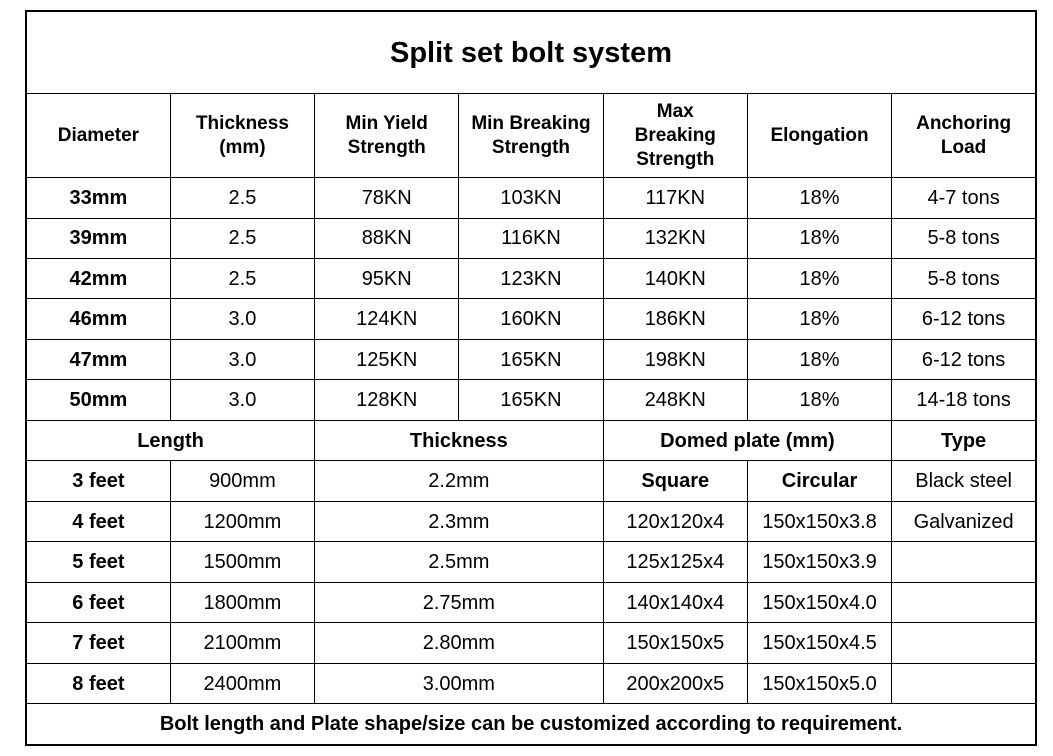 Image resolution: width=1053 pixels, height=756 pixels. Describe the element at coordinates (387, 135) in the screenshot. I see `column-header: Min Yield Strength` at that location.